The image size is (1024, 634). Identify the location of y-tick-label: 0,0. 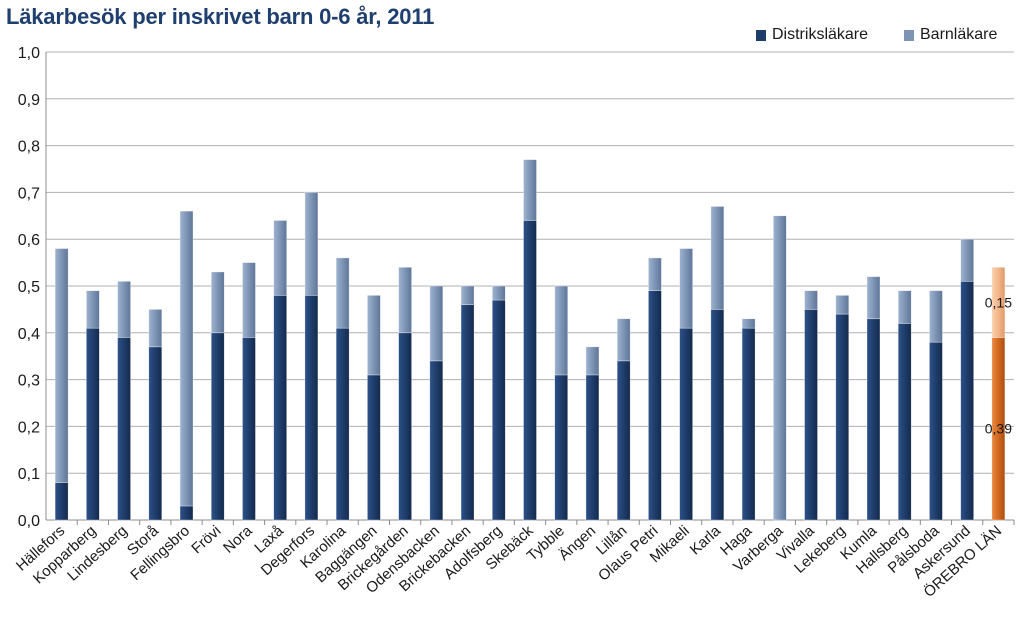
(29, 521).